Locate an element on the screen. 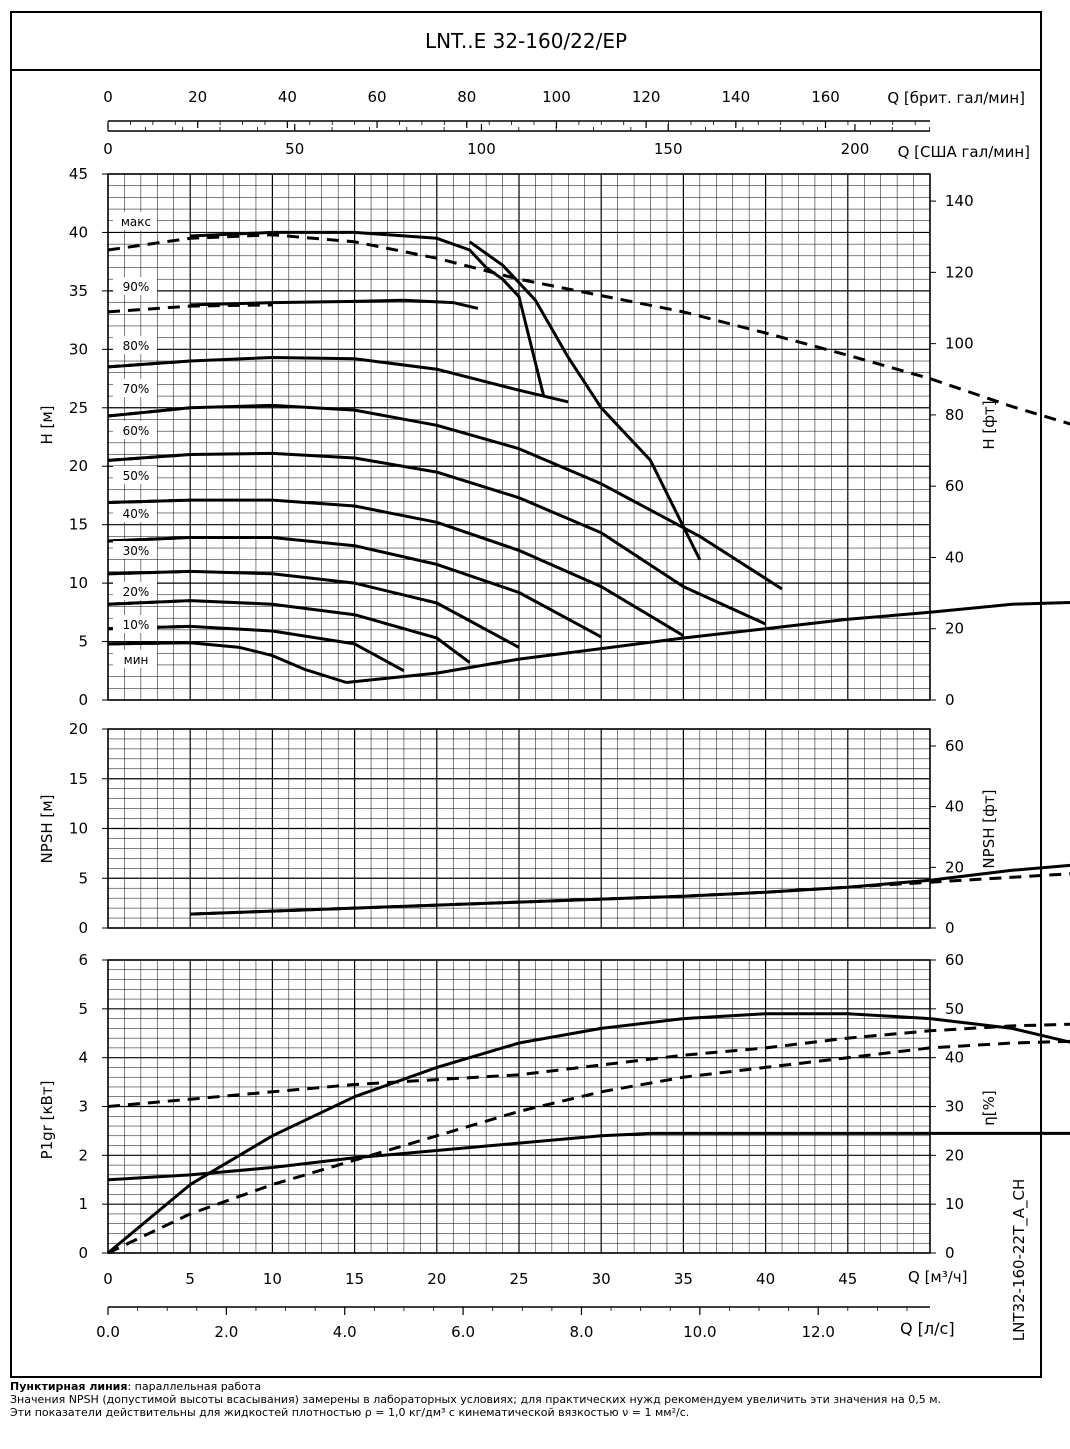 This screenshot has height=1449, width=1070. curve-label-60%: 60% is located at coordinates (136, 431).